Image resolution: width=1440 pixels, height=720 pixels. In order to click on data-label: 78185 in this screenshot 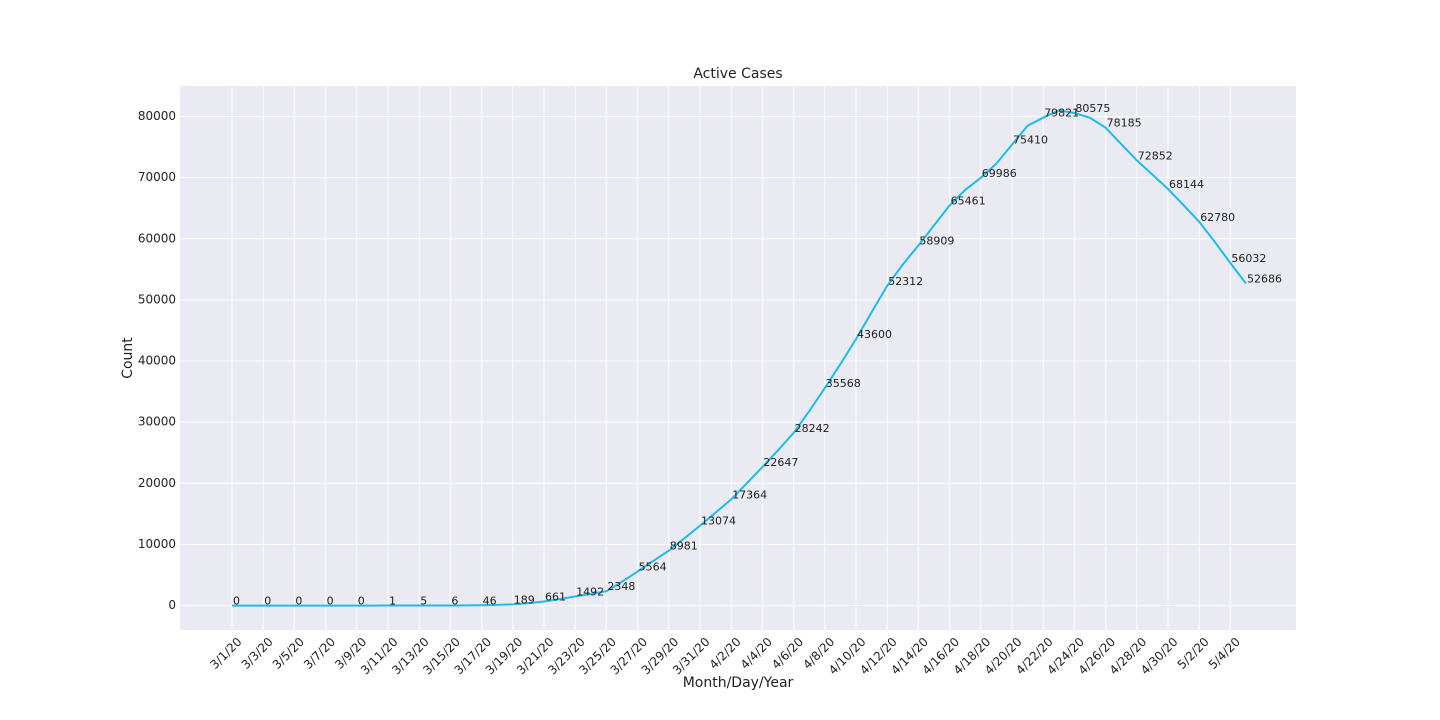, I will do `click(1124, 123)`.